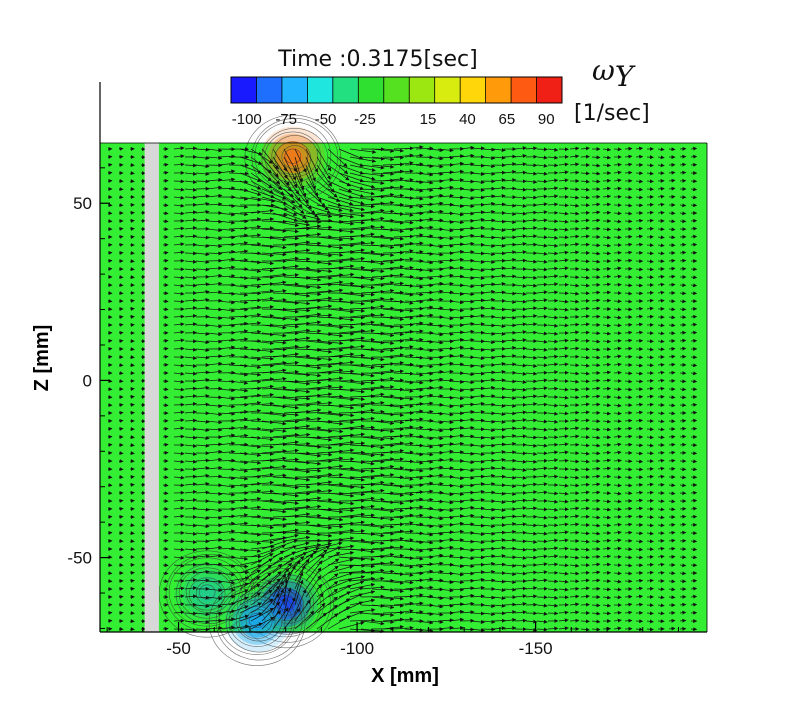  Describe the element at coordinates (377, 59) in the screenshot. I see `chart-title: Time :0.3175[sec]` at that location.